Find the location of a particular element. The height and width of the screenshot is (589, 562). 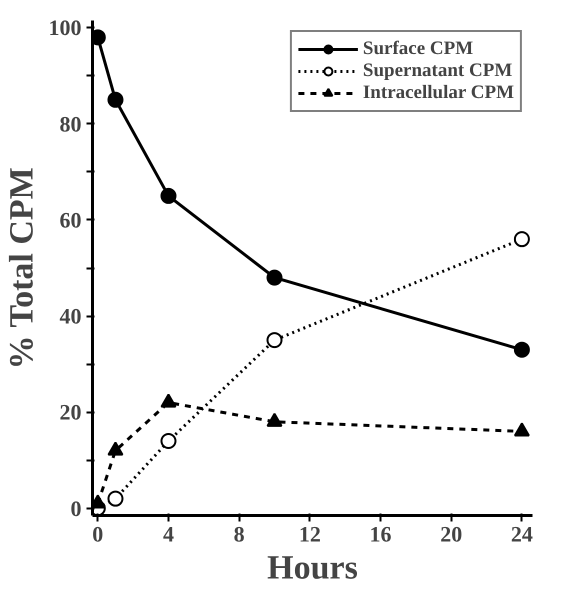

y-tick-label: 80 is located at coordinates (71, 123).